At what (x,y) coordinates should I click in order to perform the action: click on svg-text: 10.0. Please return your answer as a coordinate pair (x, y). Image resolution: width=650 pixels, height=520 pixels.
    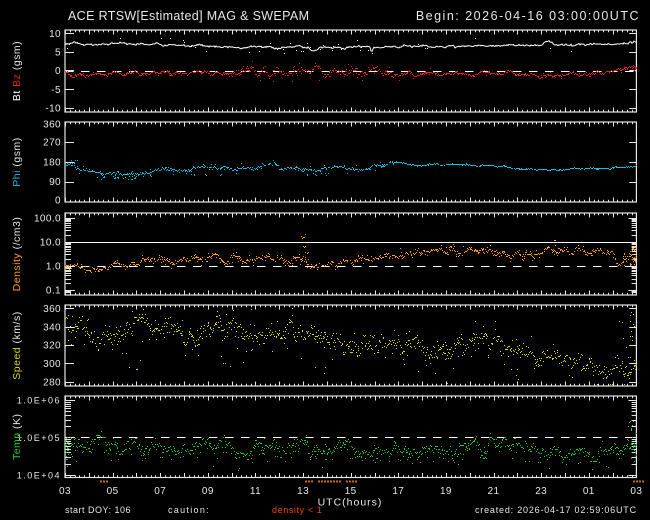
    Looking at the image, I should click on (50, 243).